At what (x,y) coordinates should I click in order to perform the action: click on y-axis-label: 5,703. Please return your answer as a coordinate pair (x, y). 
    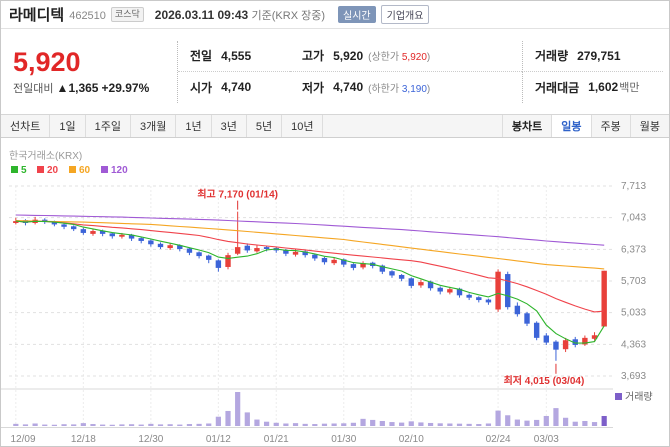
    Looking at the image, I should click on (633, 281).